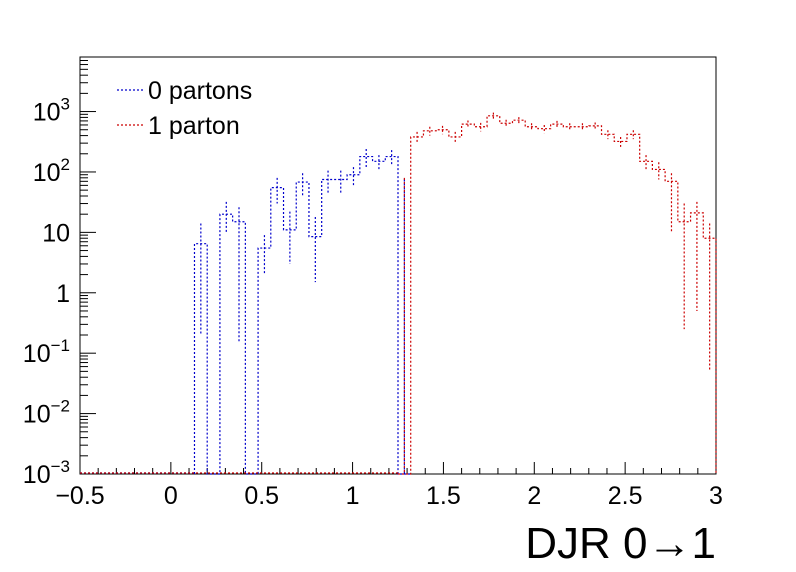 The width and height of the screenshot is (796, 572). Describe the element at coordinates (46, 352) in the screenshot. I see `y-tick-label: 10⁻¹` at that location.